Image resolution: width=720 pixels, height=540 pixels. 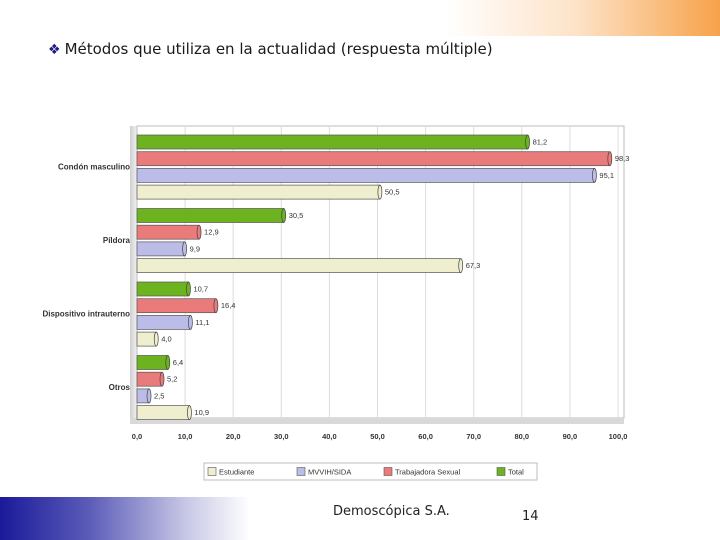 I want to click on footer-gradient-bar, so click(x=125, y=518).